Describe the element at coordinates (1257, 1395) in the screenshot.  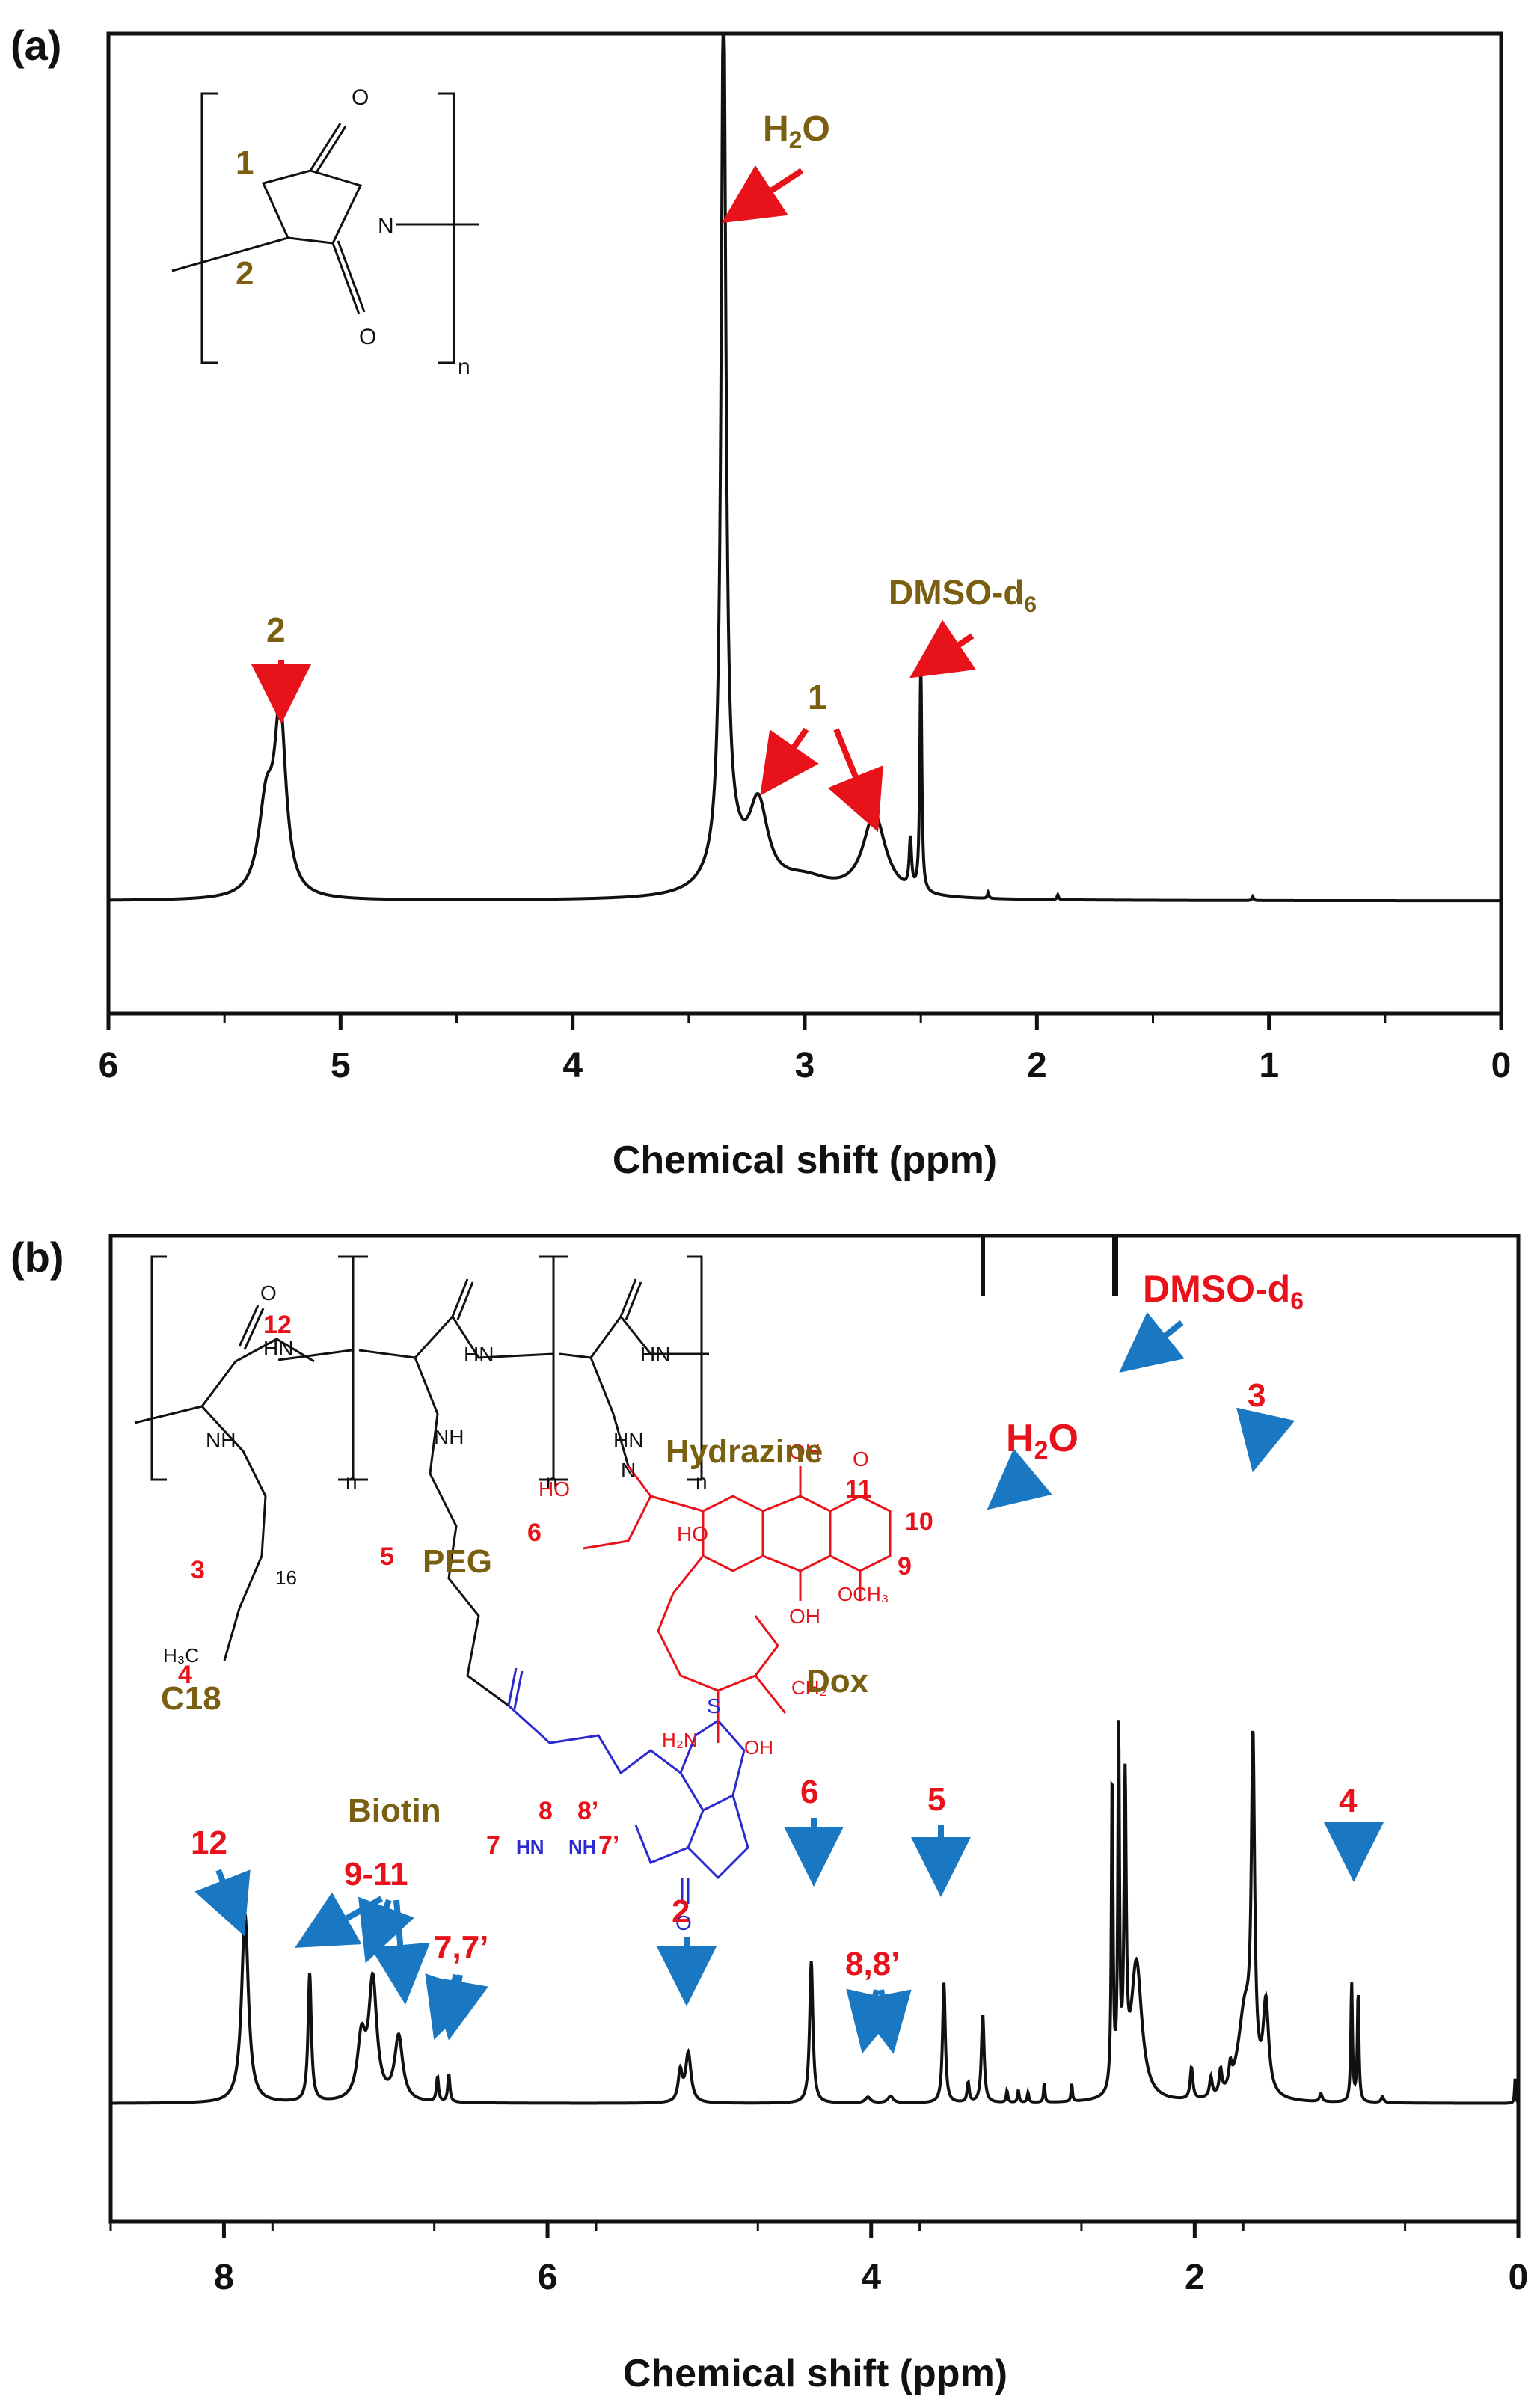
I see `b-peak-3-label: 3` at that location.